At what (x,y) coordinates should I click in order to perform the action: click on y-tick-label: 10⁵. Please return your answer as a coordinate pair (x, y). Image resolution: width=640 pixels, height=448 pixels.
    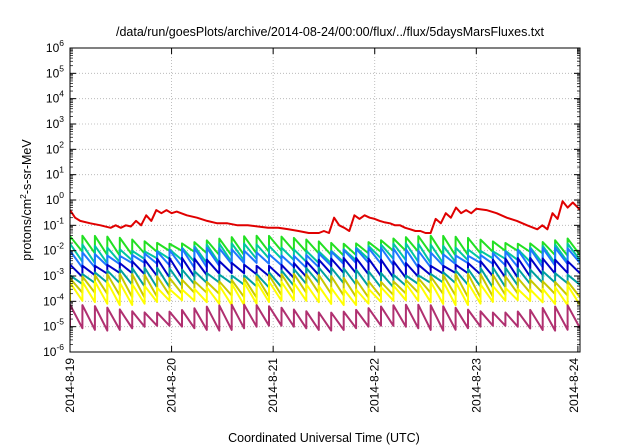
    Looking at the image, I should click on (55, 71).